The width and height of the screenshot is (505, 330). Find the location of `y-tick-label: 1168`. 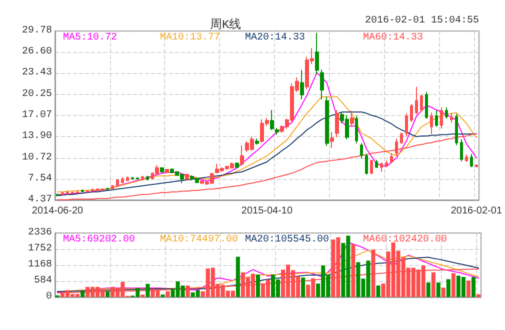

y-tick-label: 1168 is located at coordinates (40, 265).